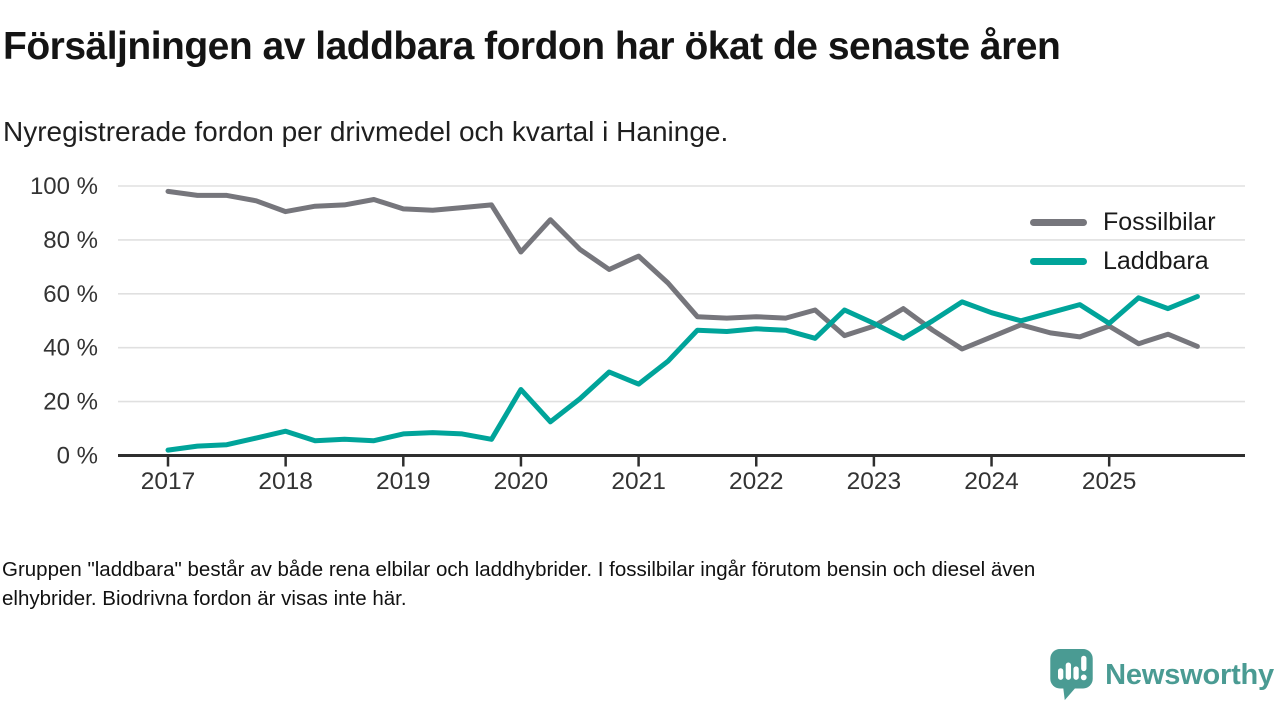  Describe the element at coordinates (991, 481) in the screenshot. I see `x-tick-label-2024: 2024` at that location.